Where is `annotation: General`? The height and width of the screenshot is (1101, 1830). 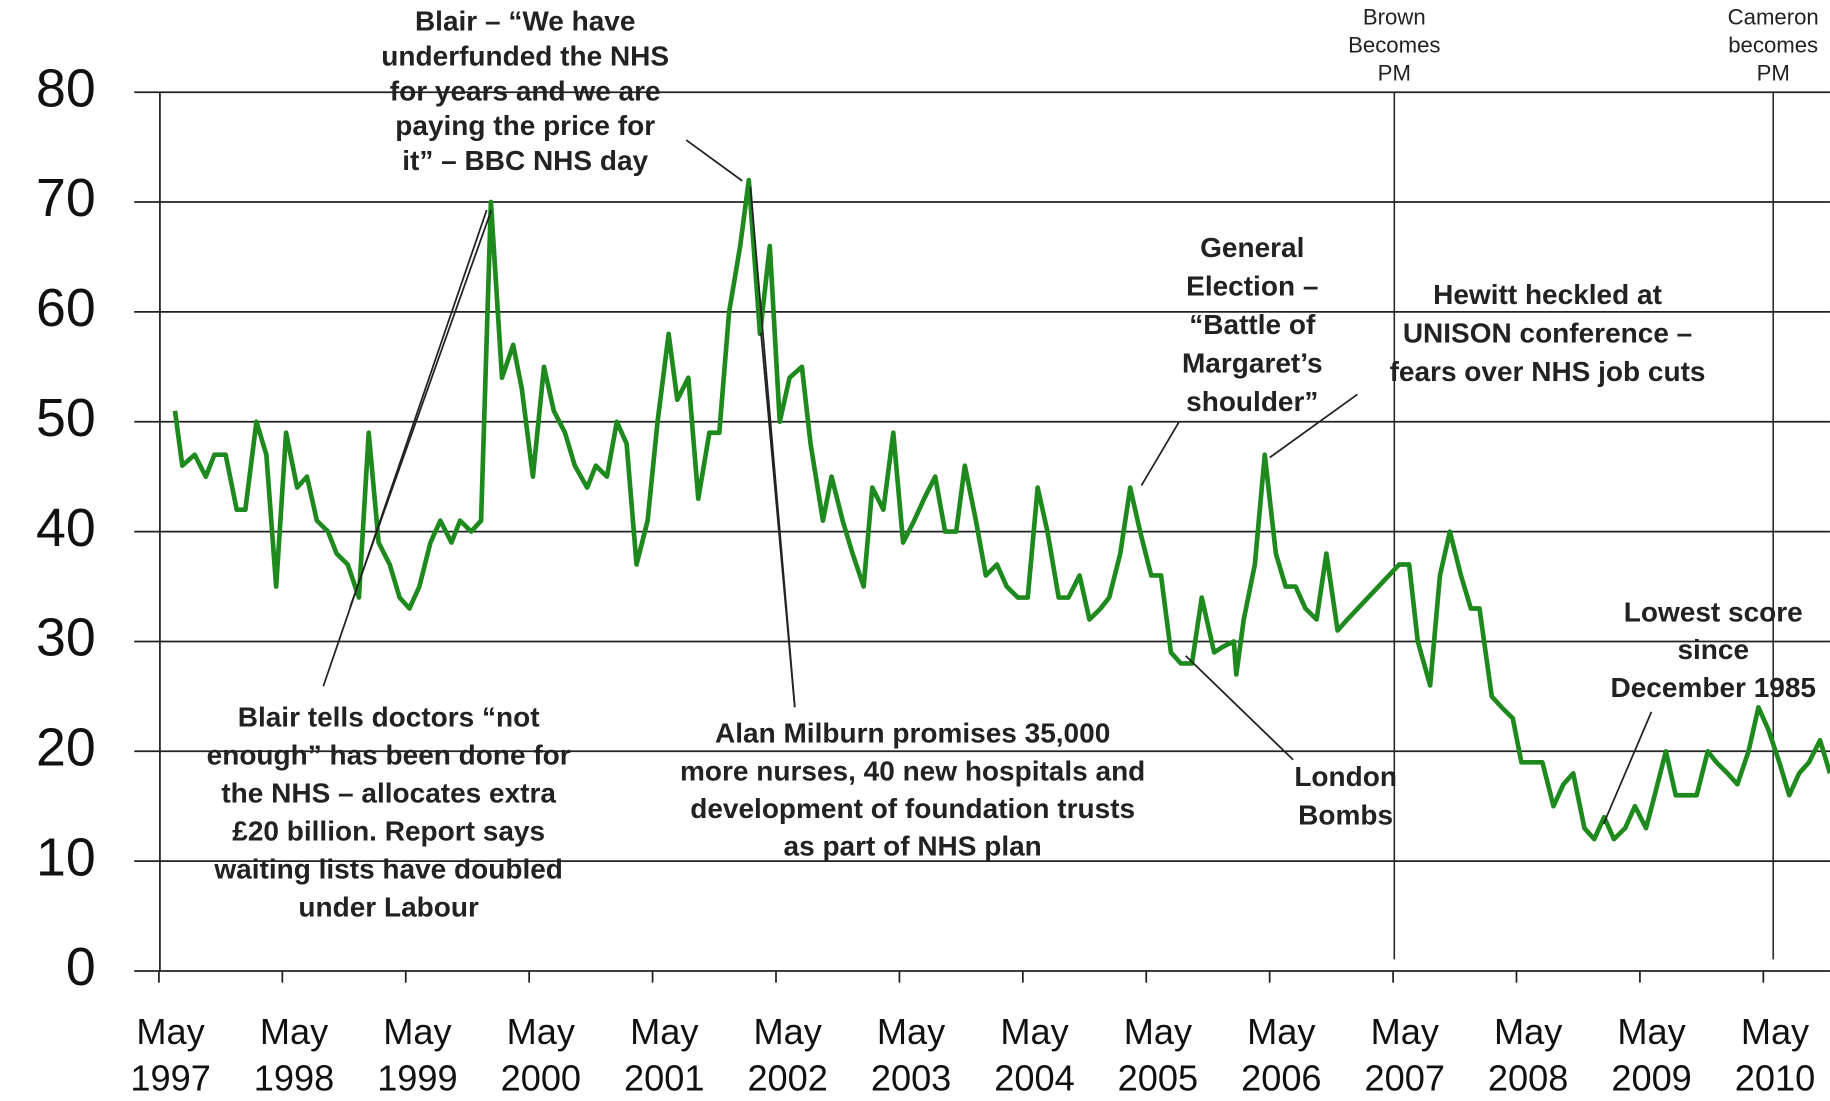 annotation: General is located at coordinates (1252, 247).